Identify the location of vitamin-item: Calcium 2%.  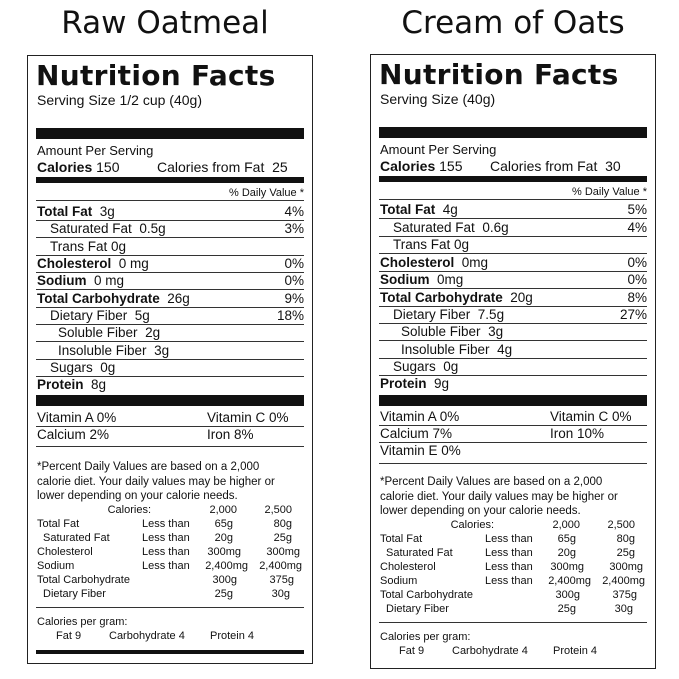
(73, 434).